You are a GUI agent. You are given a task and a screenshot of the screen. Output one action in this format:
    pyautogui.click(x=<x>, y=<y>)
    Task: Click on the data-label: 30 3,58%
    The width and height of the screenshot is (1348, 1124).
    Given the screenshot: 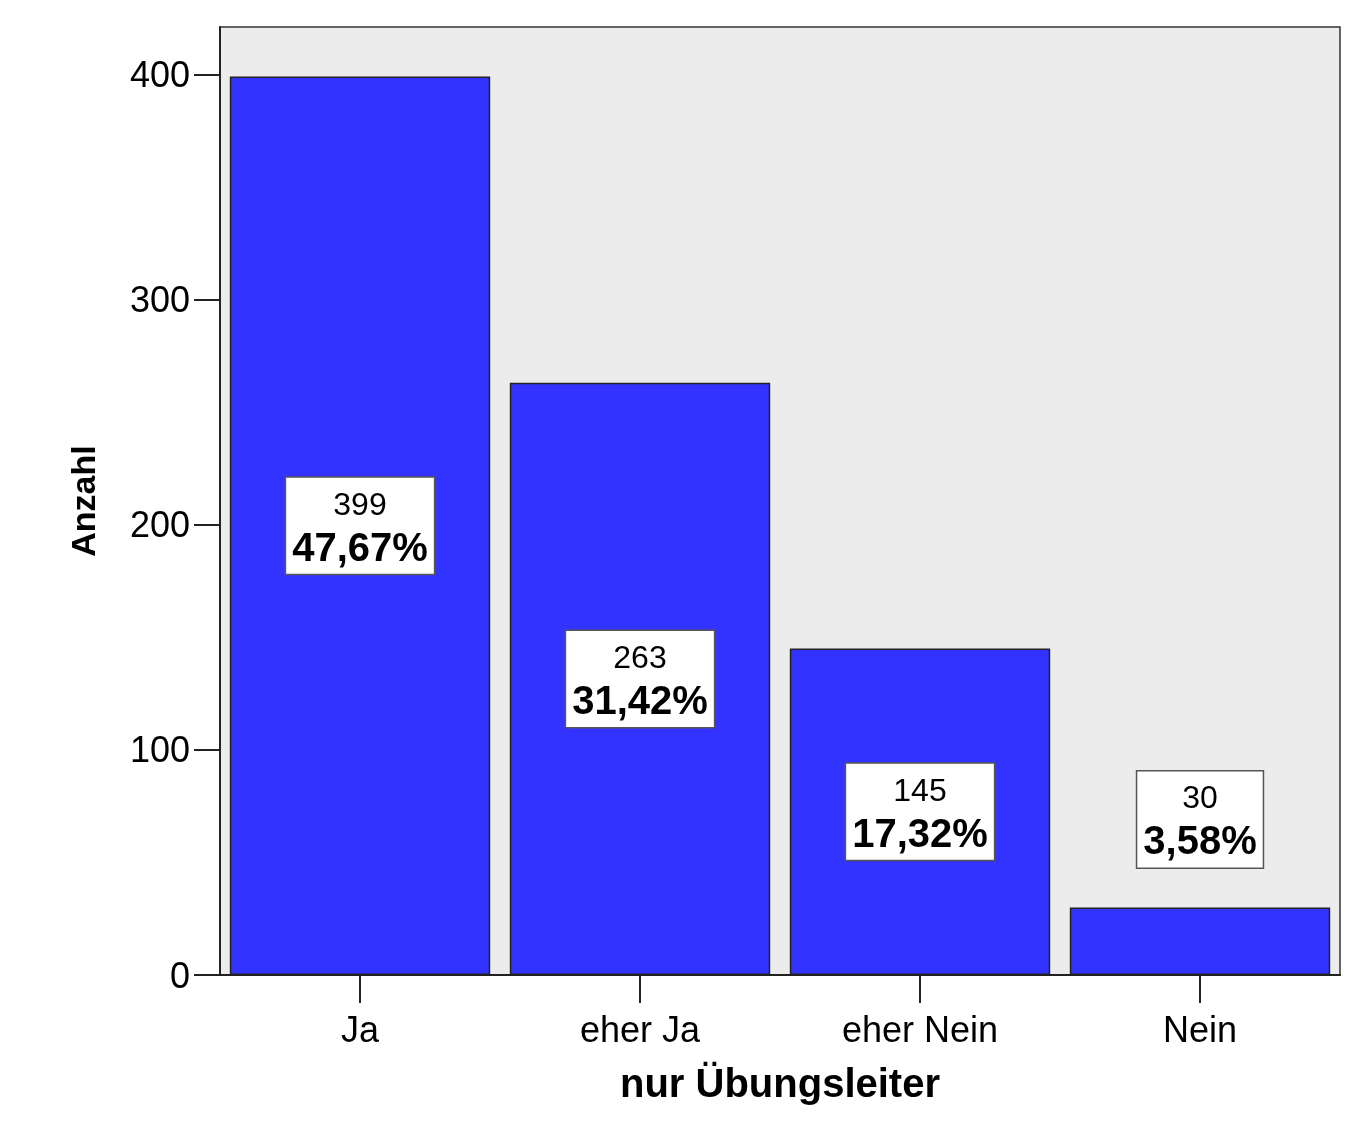 What is the action you would take?
    pyautogui.click(x=1200, y=821)
    